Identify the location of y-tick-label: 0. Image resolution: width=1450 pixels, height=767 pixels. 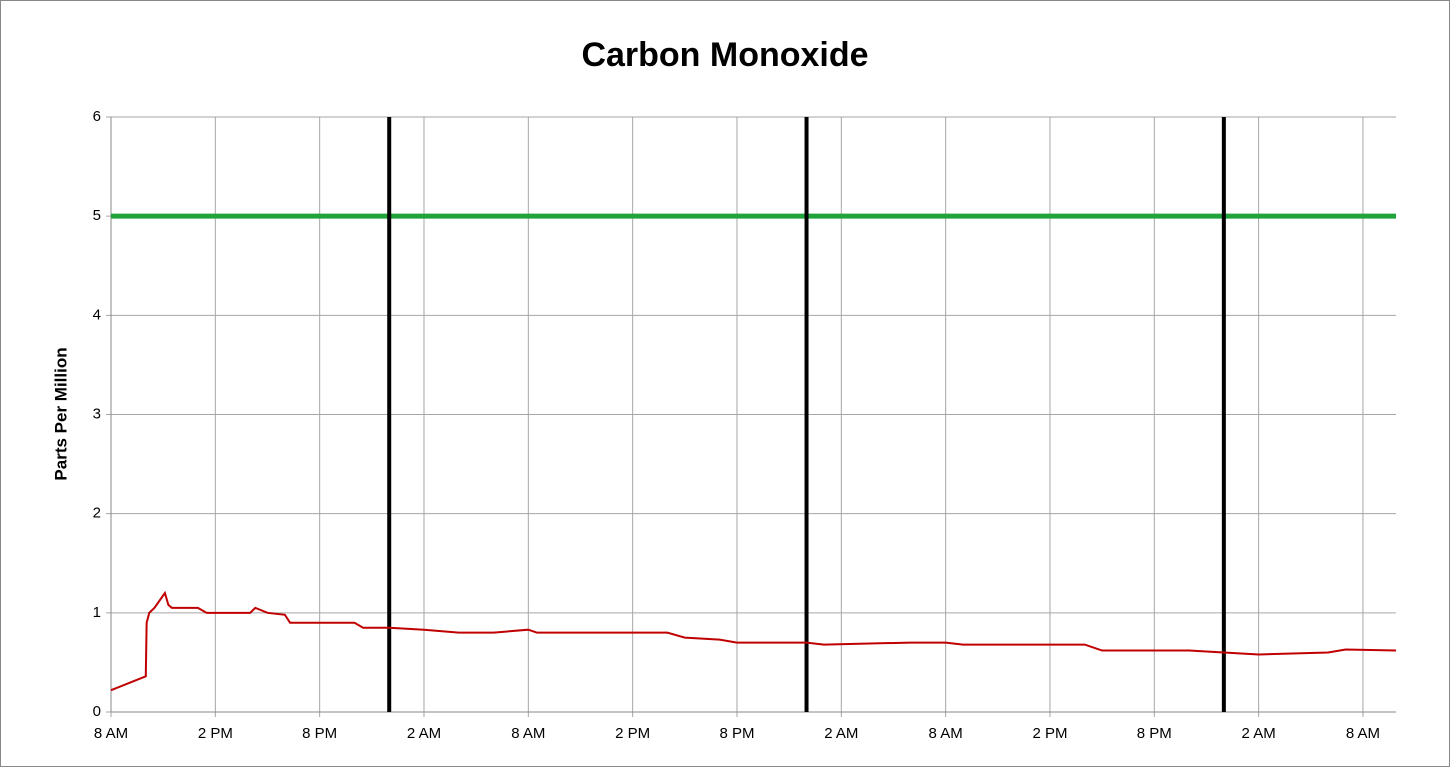
(97, 711).